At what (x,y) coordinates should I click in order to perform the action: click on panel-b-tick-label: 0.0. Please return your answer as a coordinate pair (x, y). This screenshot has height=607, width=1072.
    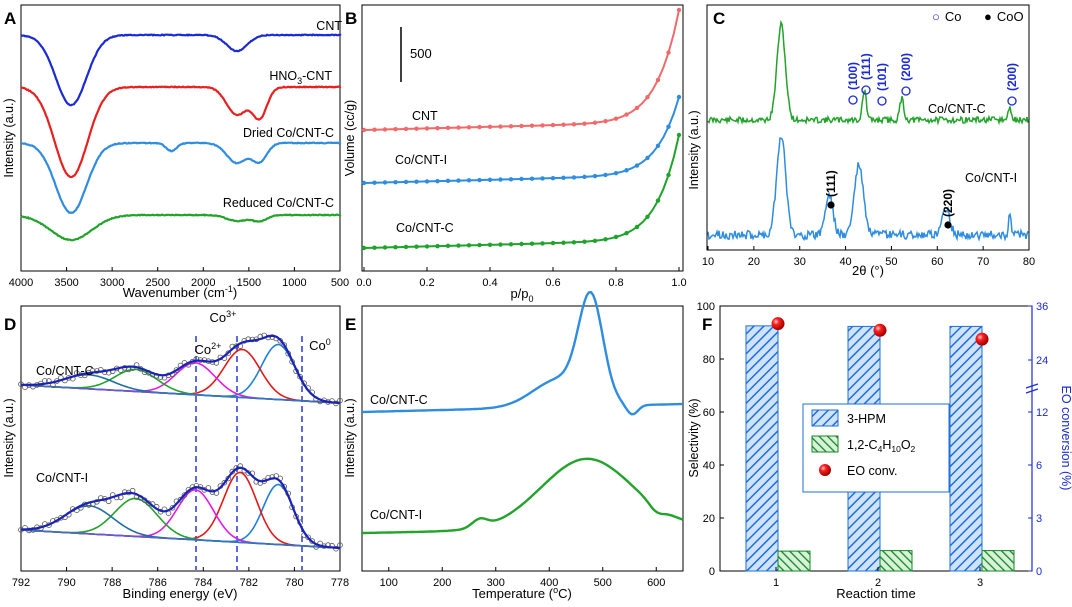
    Looking at the image, I should click on (363, 283).